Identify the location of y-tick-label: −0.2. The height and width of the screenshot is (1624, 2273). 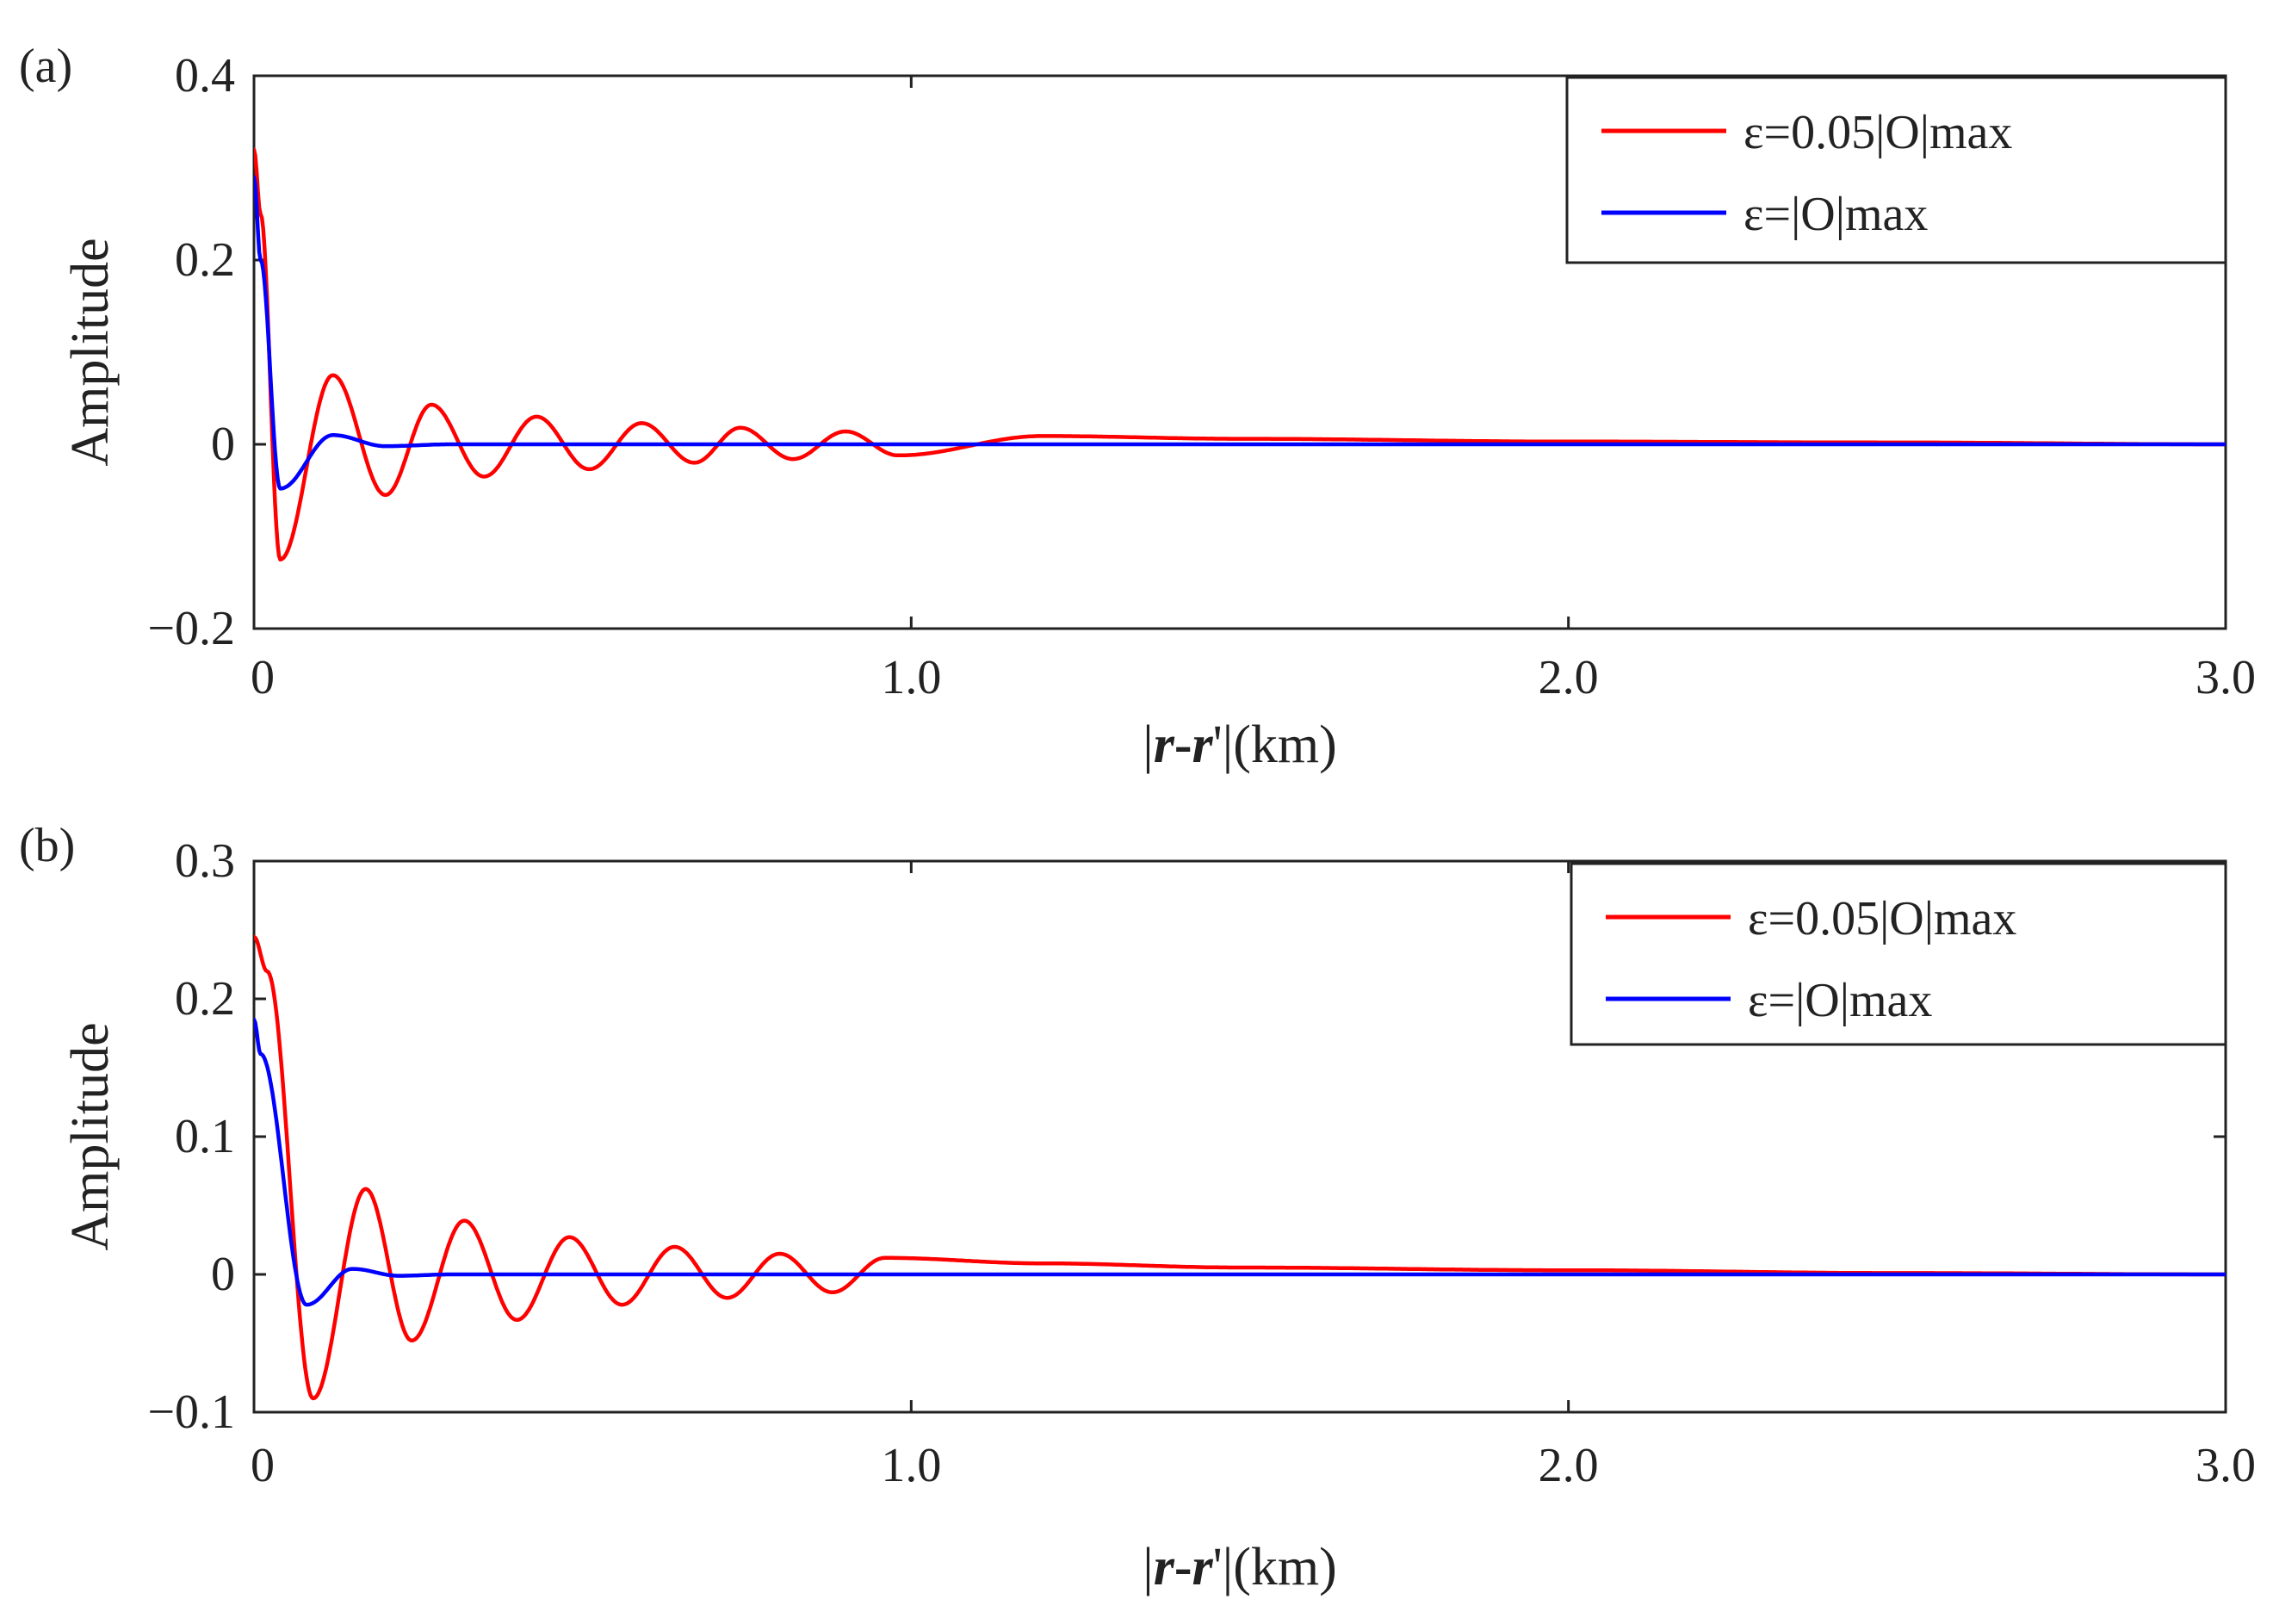
(191, 628).